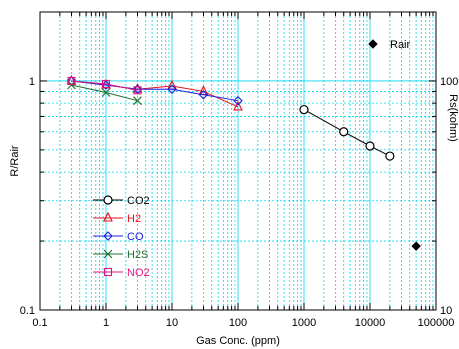  I want to click on x-tick-label: 1000, so click(304, 323).